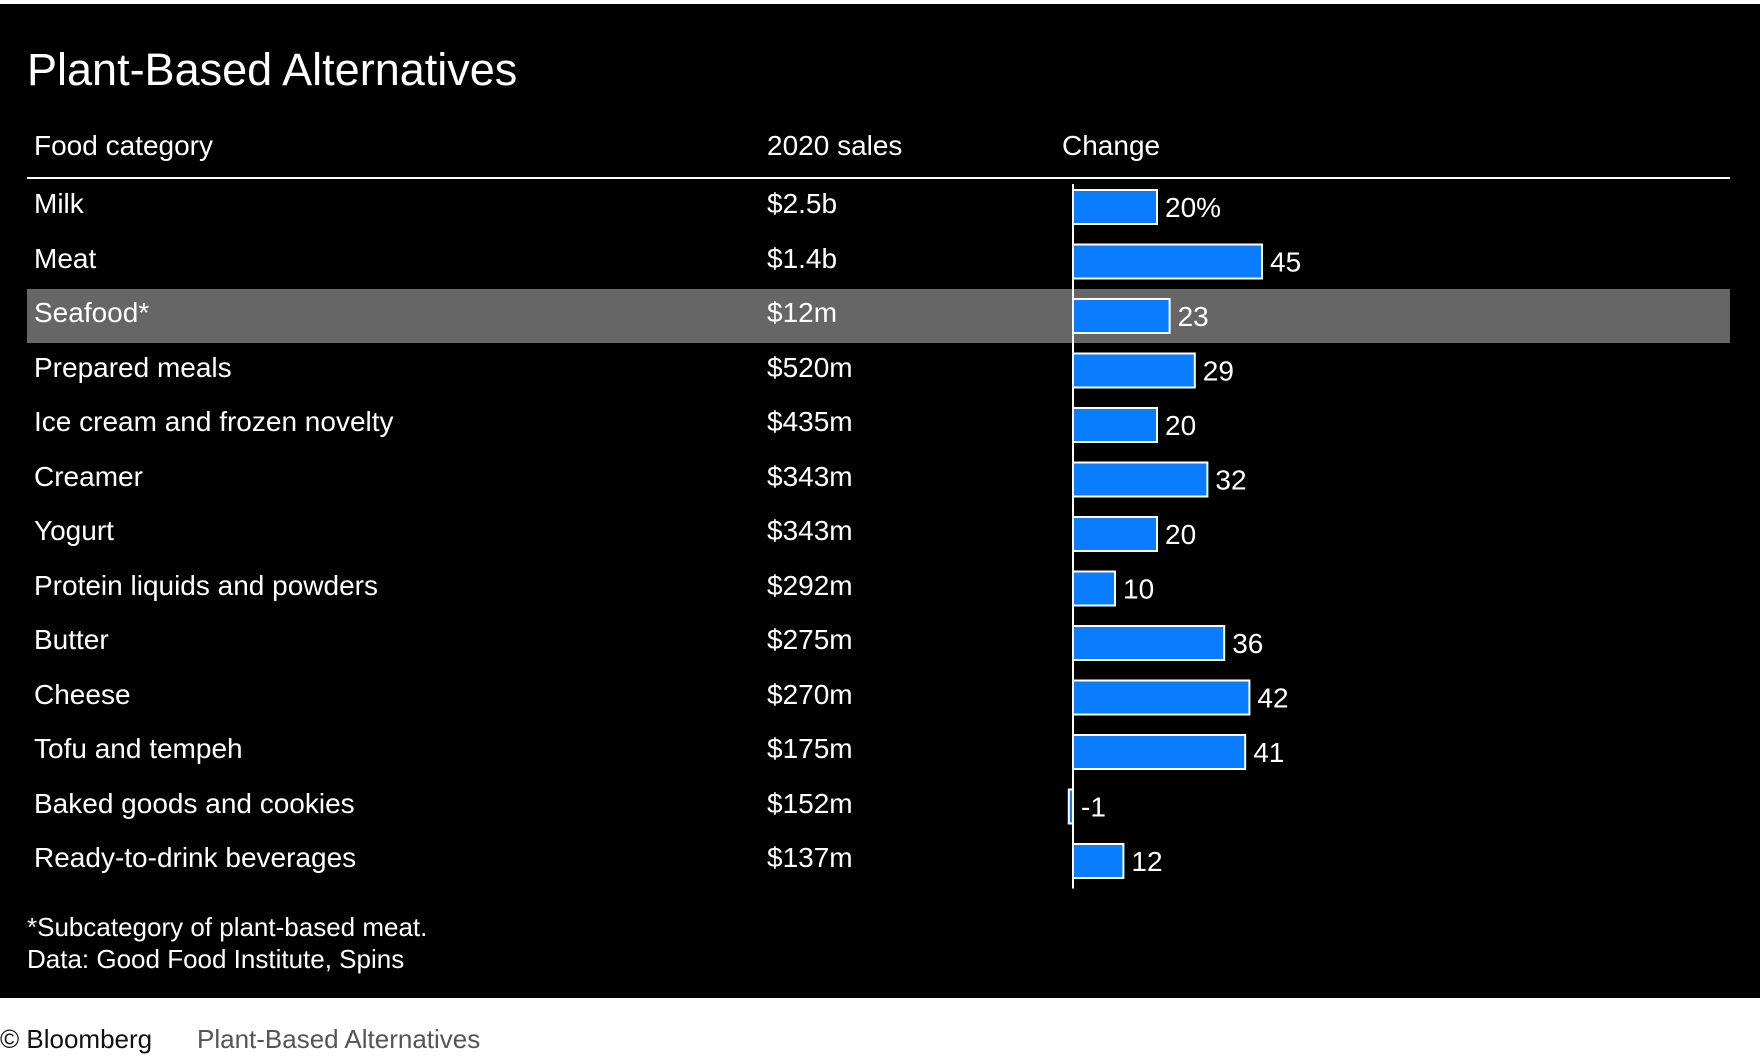 The height and width of the screenshot is (1058, 1760). I want to click on header-divider, so click(878, 178).